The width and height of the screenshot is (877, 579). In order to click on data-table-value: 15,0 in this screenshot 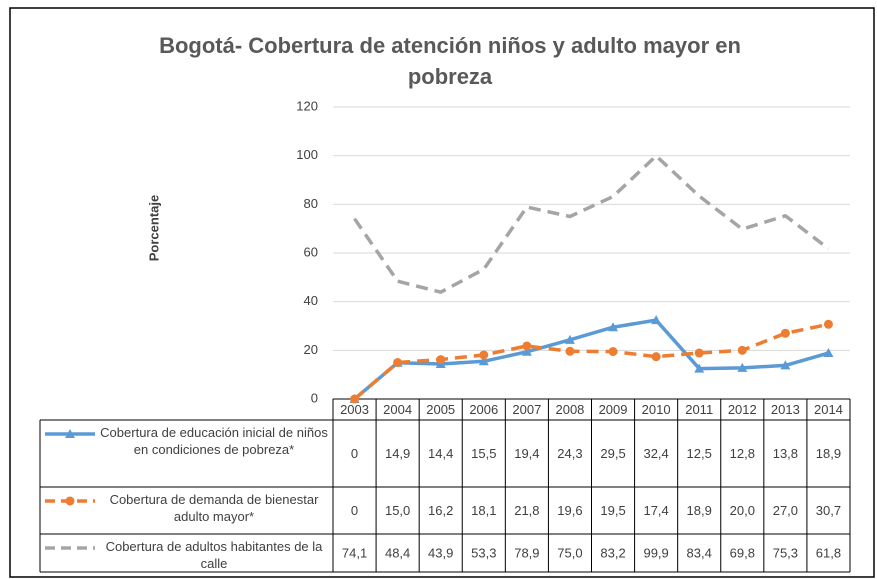, I will do `click(397, 510)`.